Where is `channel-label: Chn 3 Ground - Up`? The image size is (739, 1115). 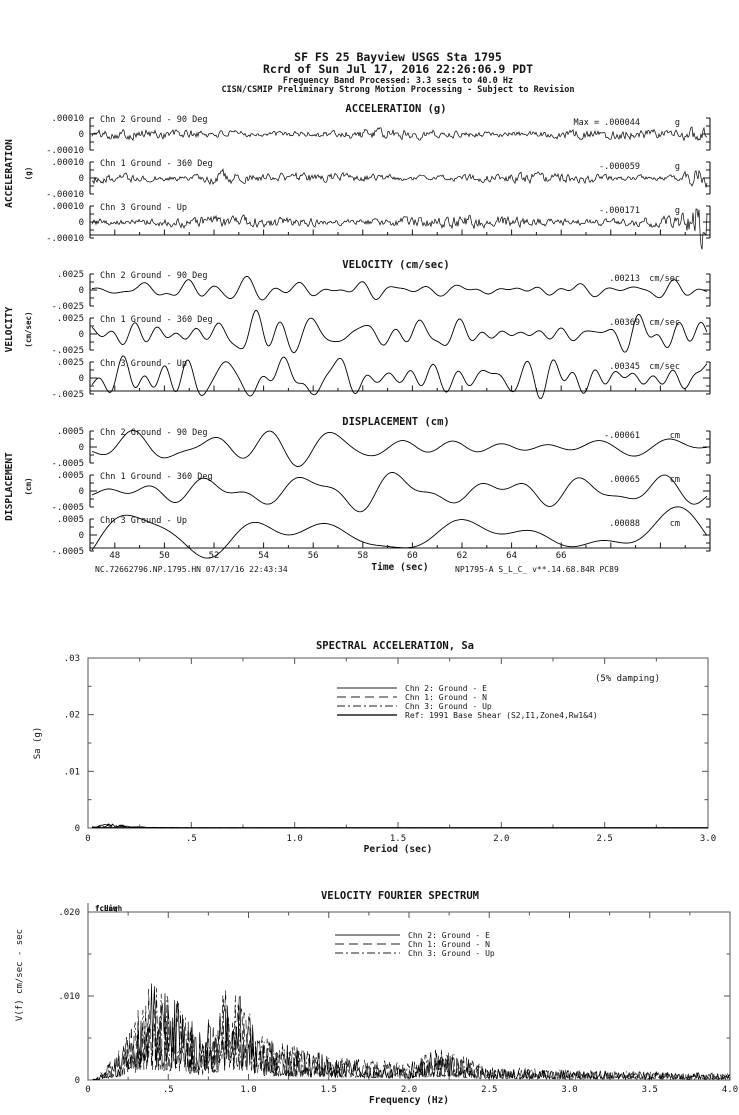 channel-label: Chn 3 Ground - Up is located at coordinates (143, 208).